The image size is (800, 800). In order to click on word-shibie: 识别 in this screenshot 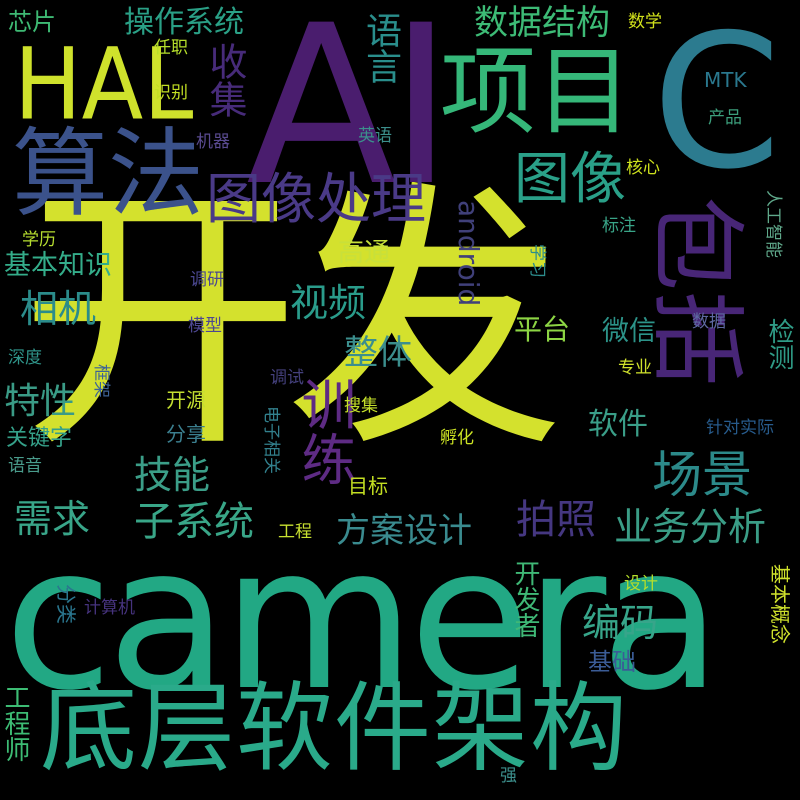, I will do `click(171, 93)`.